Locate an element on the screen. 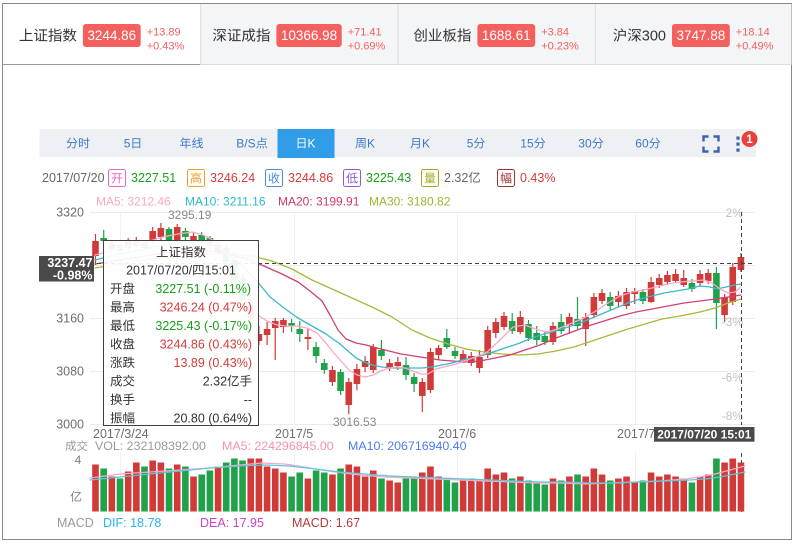  svg-text: 3016.53 is located at coordinates (355, 422).